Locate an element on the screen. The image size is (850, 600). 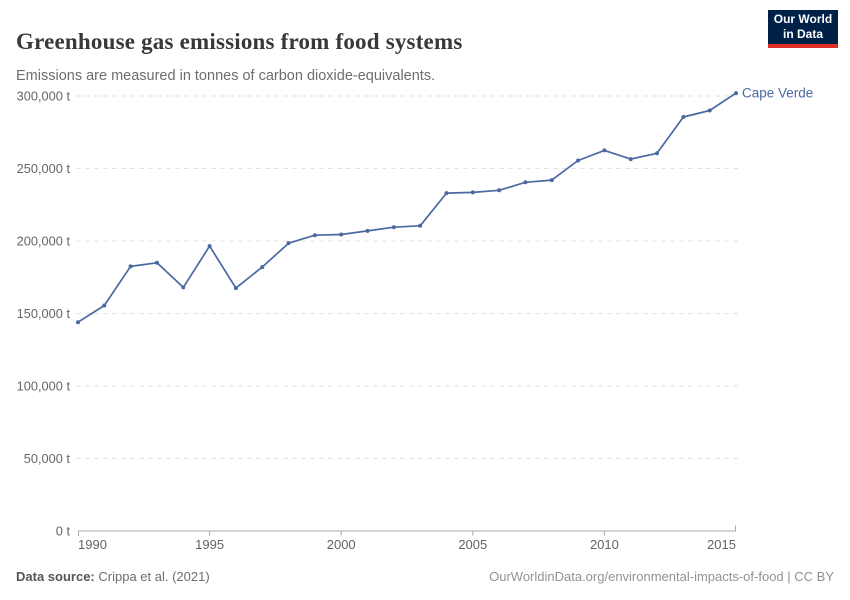
x-tick-label: 2010 is located at coordinates (604, 544).